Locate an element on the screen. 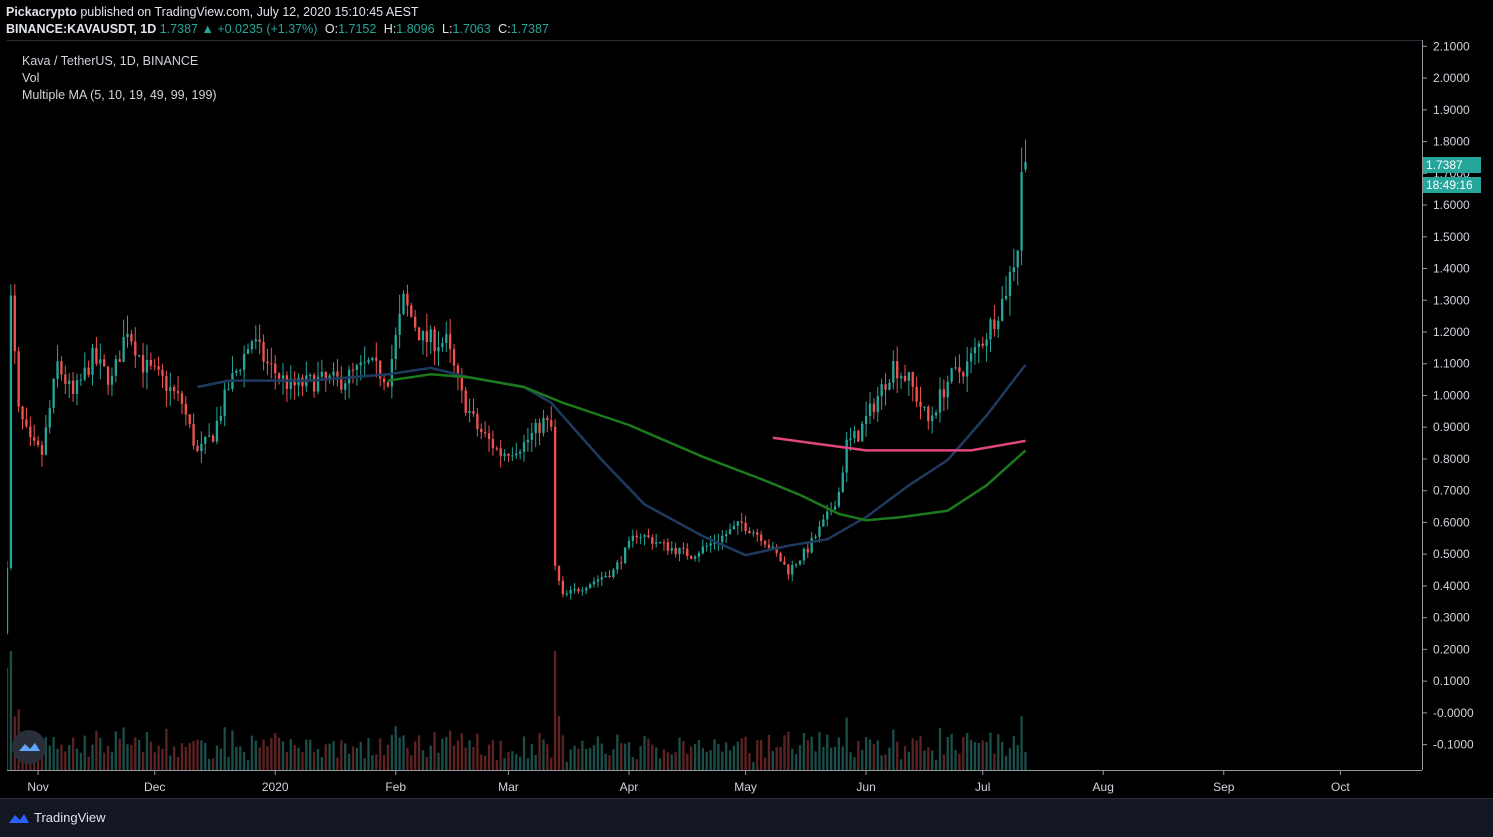 This screenshot has width=1493, height=837. time-tick-label: Nov is located at coordinates (37, 787).